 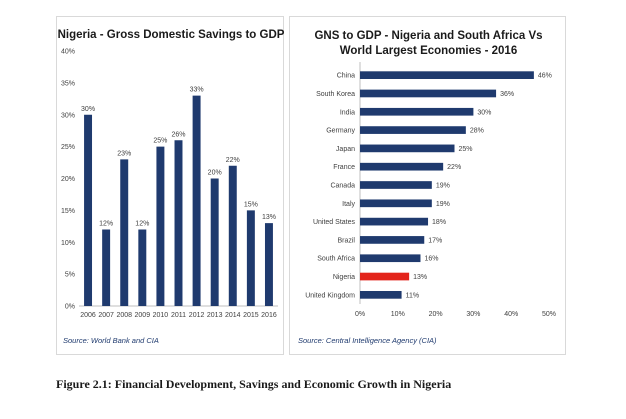 What do you see at coordinates (428, 36) in the screenshot?
I see `gns-chart-title-line-1: GNS to GDP - Nigeria and South Africa Vs` at bounding box center [428, 36].